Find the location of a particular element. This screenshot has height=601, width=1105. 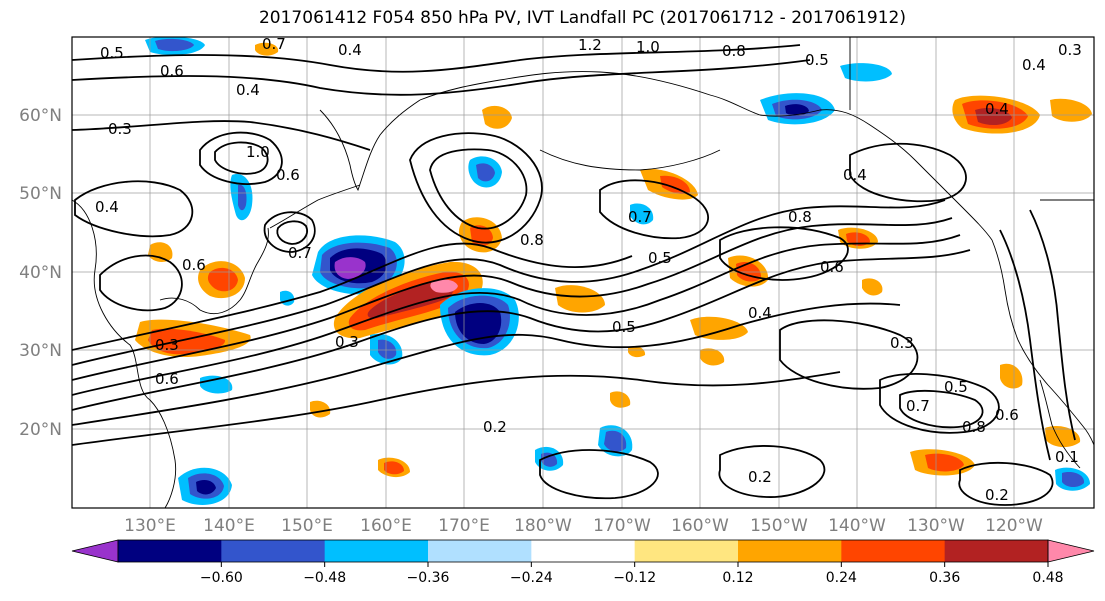

colorbar-tick-label: 0.36 is located at coordinates (944, 578).